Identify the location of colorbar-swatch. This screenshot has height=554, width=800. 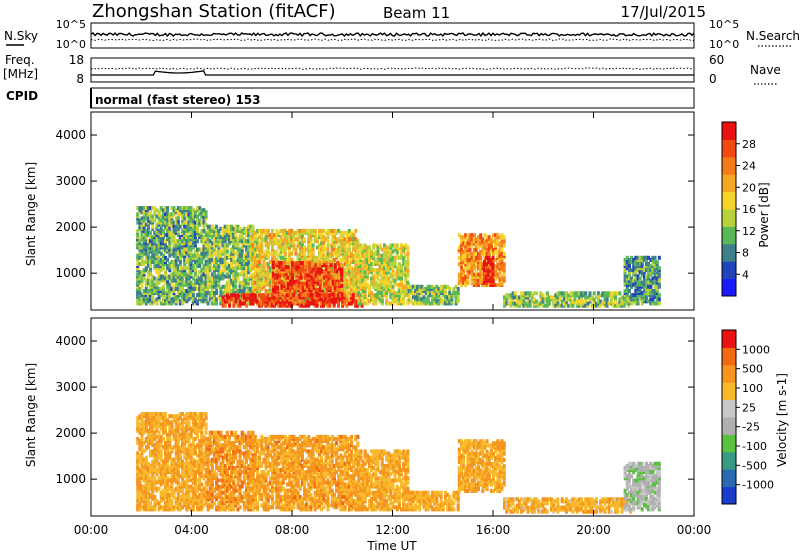
(729, 270).